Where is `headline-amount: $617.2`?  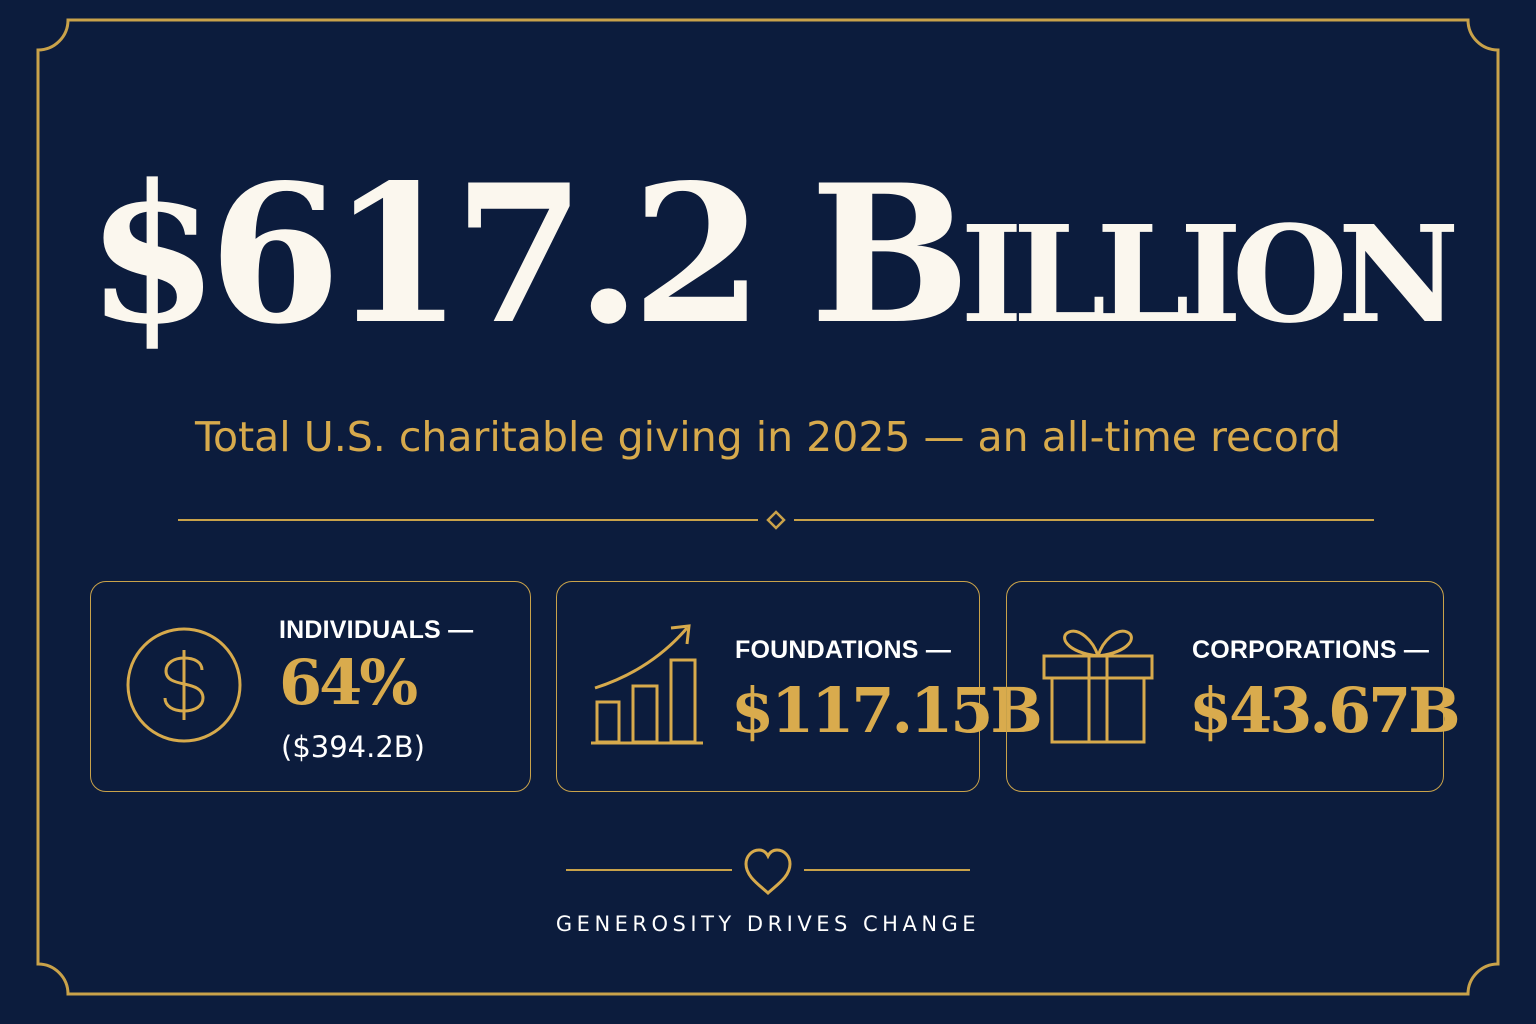 headline-amount: $617.2 is located at coordinates (425, 254).